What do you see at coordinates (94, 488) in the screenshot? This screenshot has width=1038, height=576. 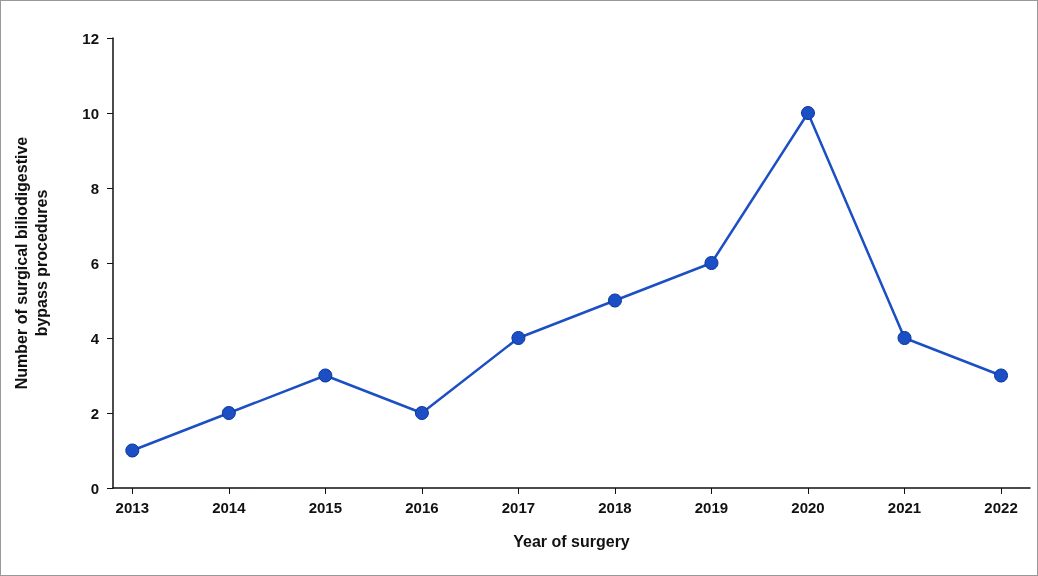 I see `y-tick-label: 0` at bounding box center [94, 488].